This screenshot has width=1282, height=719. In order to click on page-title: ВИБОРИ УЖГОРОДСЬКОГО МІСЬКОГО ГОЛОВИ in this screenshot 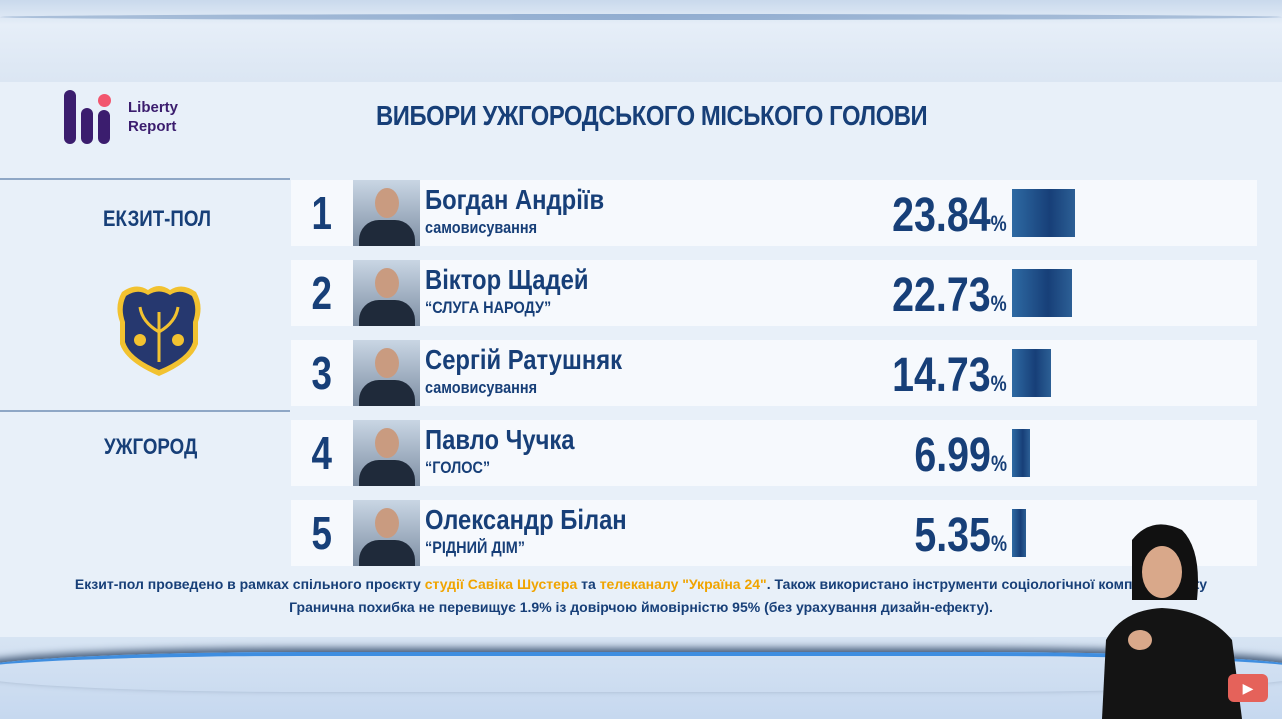, I will do `click(652, 115)`.